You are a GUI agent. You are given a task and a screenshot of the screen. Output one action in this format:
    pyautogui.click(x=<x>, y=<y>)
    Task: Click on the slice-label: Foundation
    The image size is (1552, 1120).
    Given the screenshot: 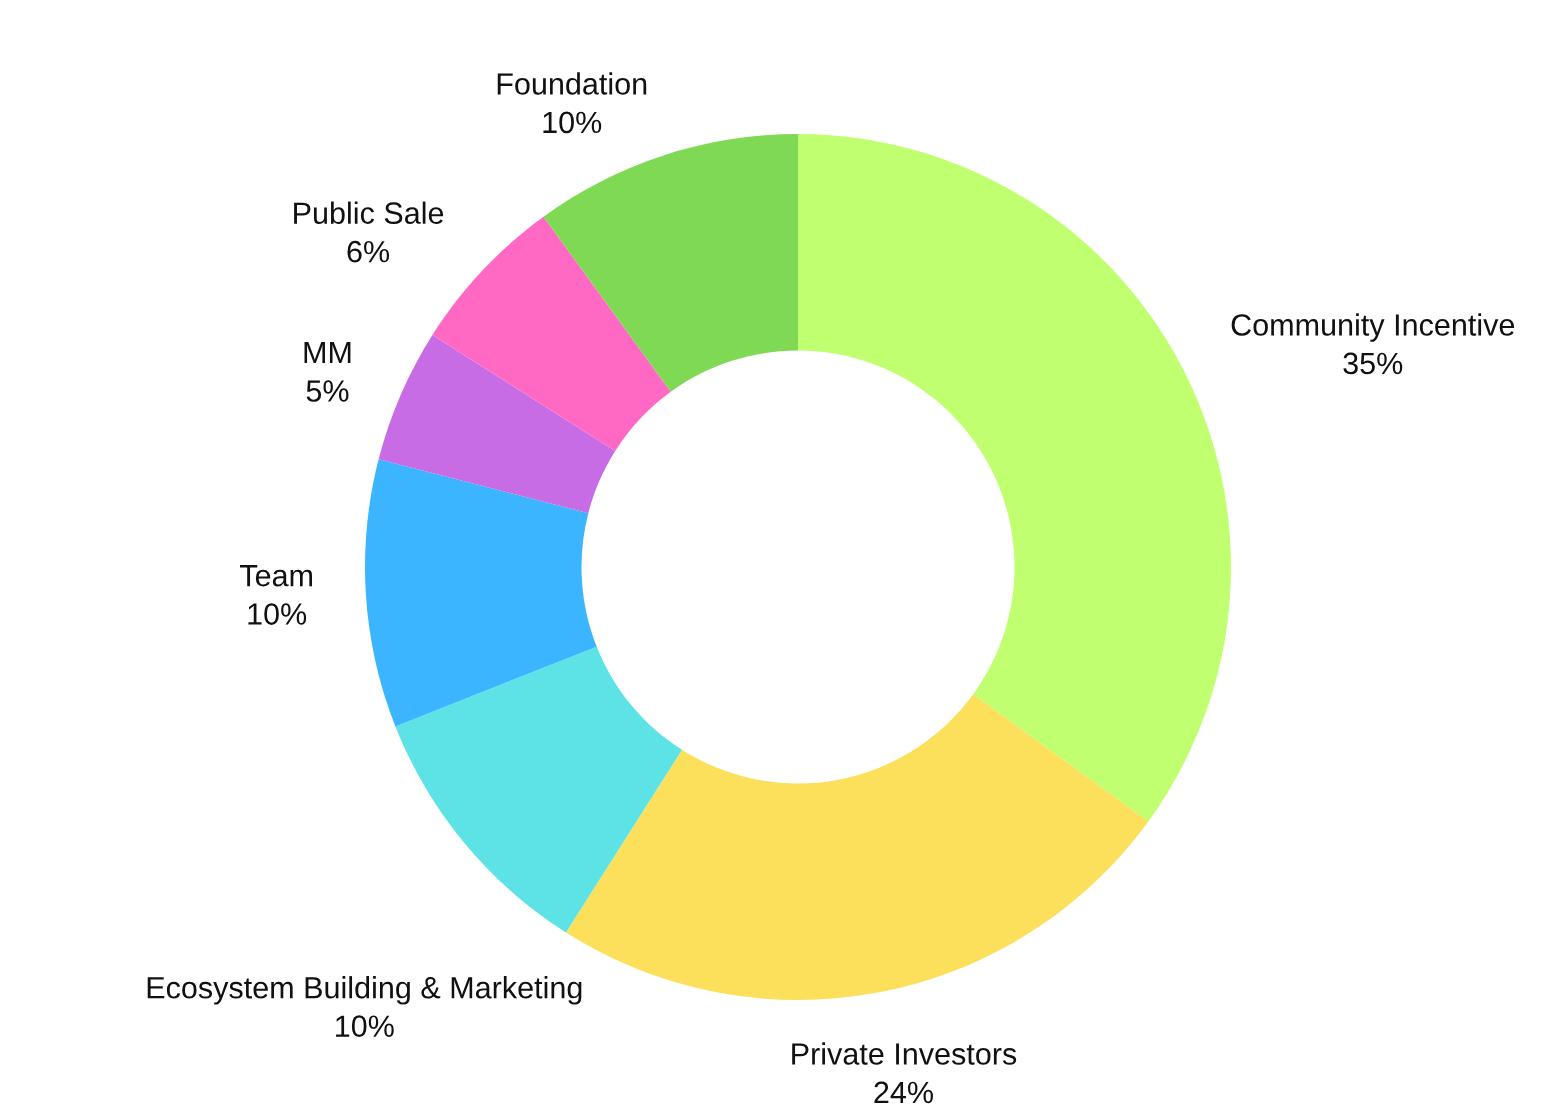 What is the action you would take?
    pyautogui.click(x=572, y=83)
    